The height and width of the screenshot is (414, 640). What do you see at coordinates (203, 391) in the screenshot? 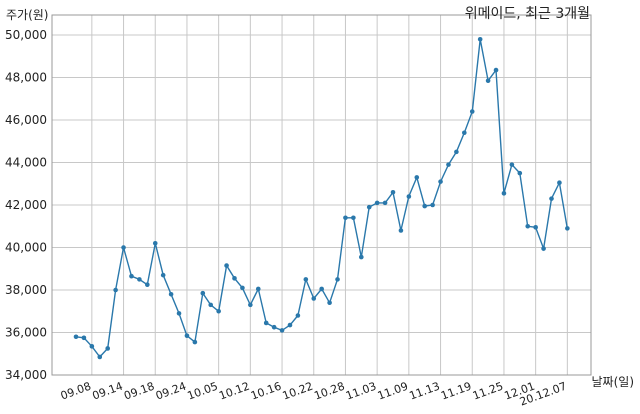
I see `x-tick-label: 10.05` at bounding box center [203, 391].